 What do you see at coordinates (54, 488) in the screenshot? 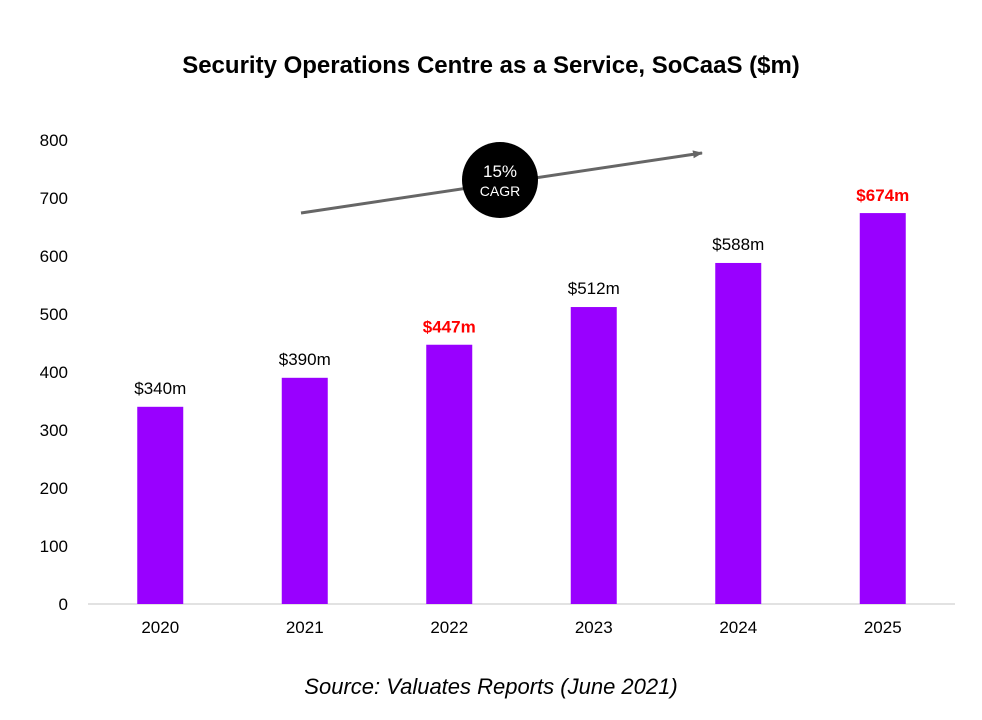
I see `y-tick-label: 200` at bounding box center [54, 488].